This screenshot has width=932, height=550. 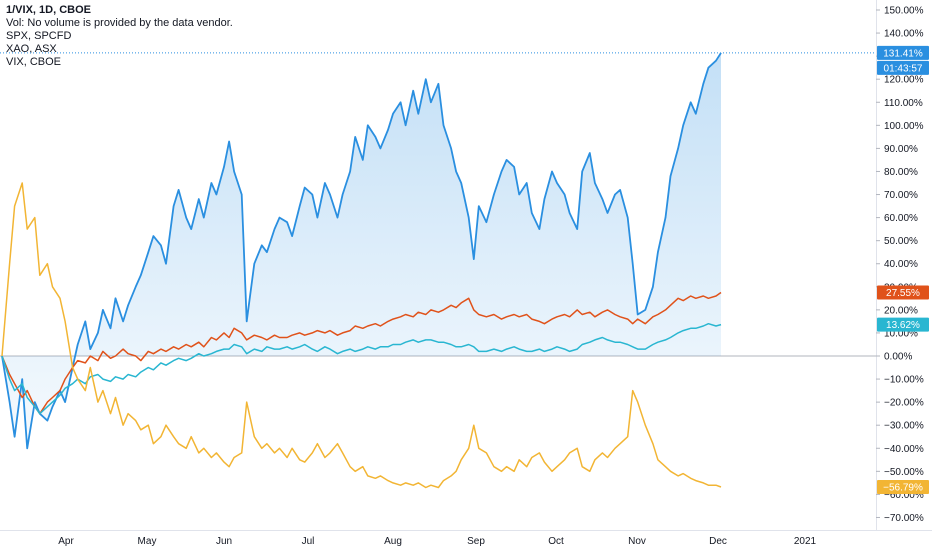 I want to click on y-tick-label: 20.00%, so click(x=901, y=310).